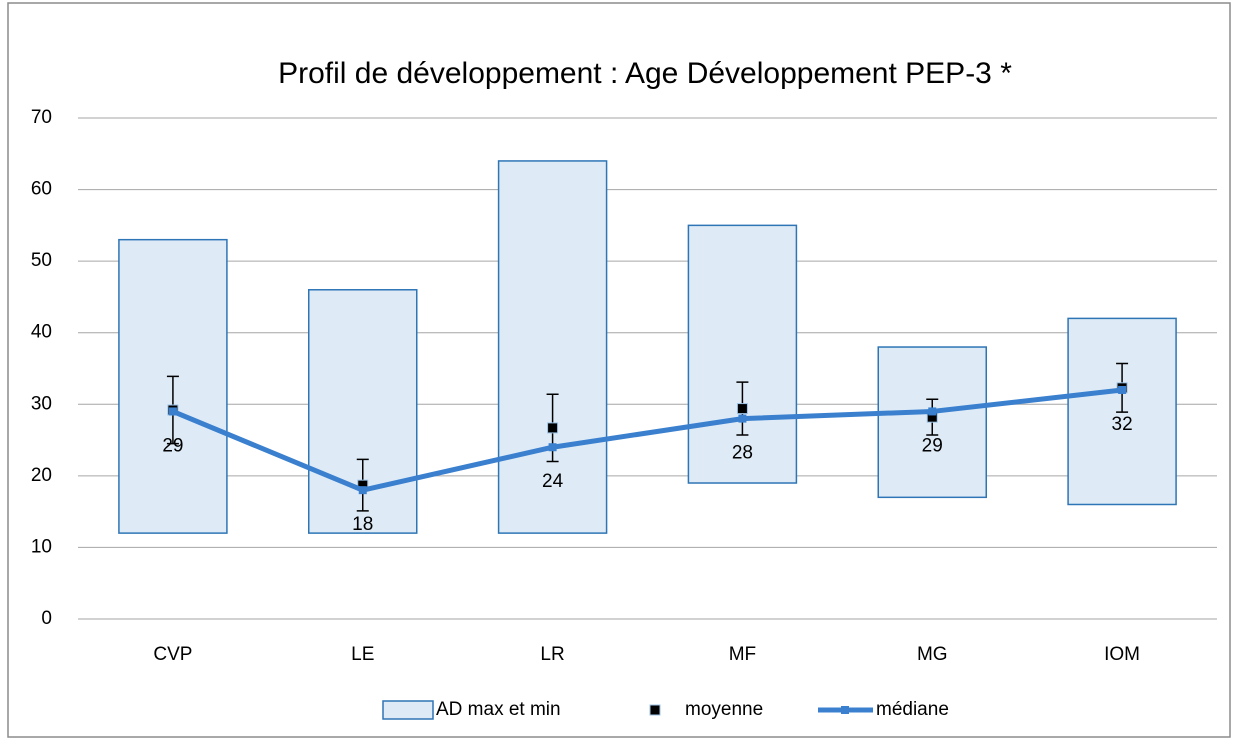  I want to click on y-tick-label: 70, so click(41, 117).